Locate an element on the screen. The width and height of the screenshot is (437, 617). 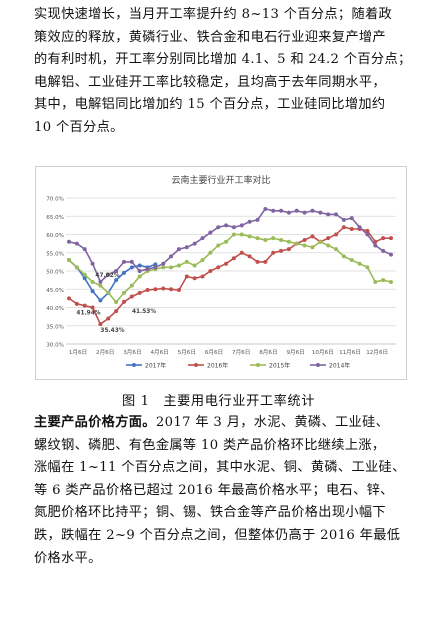
series-2017年 is located at coordinates (112, 280).